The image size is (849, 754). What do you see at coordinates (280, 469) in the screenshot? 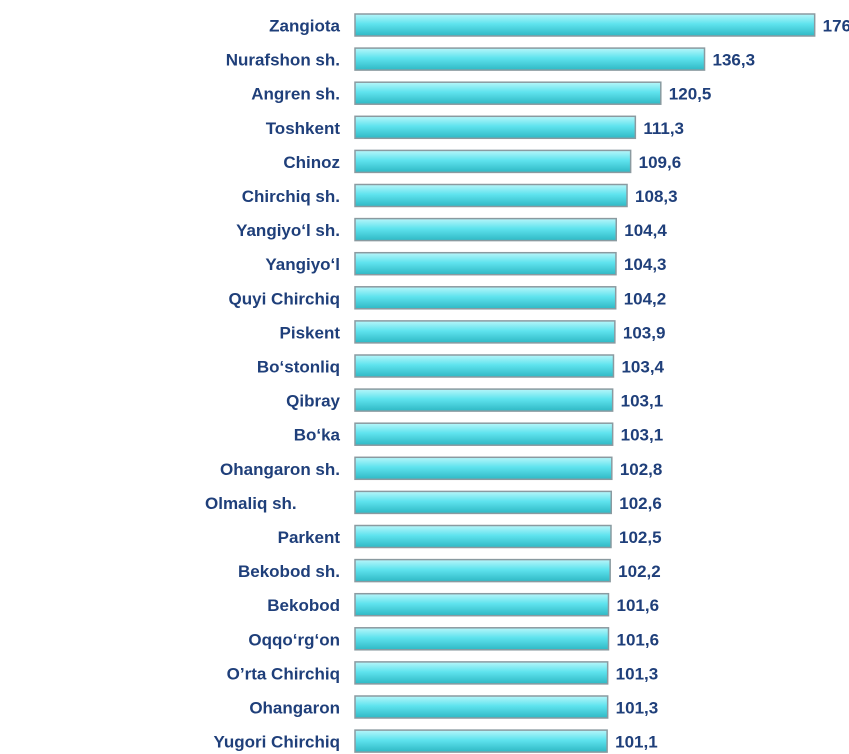
I see `category-label: Ohangaron sh.` at bounding box center [280, 469].